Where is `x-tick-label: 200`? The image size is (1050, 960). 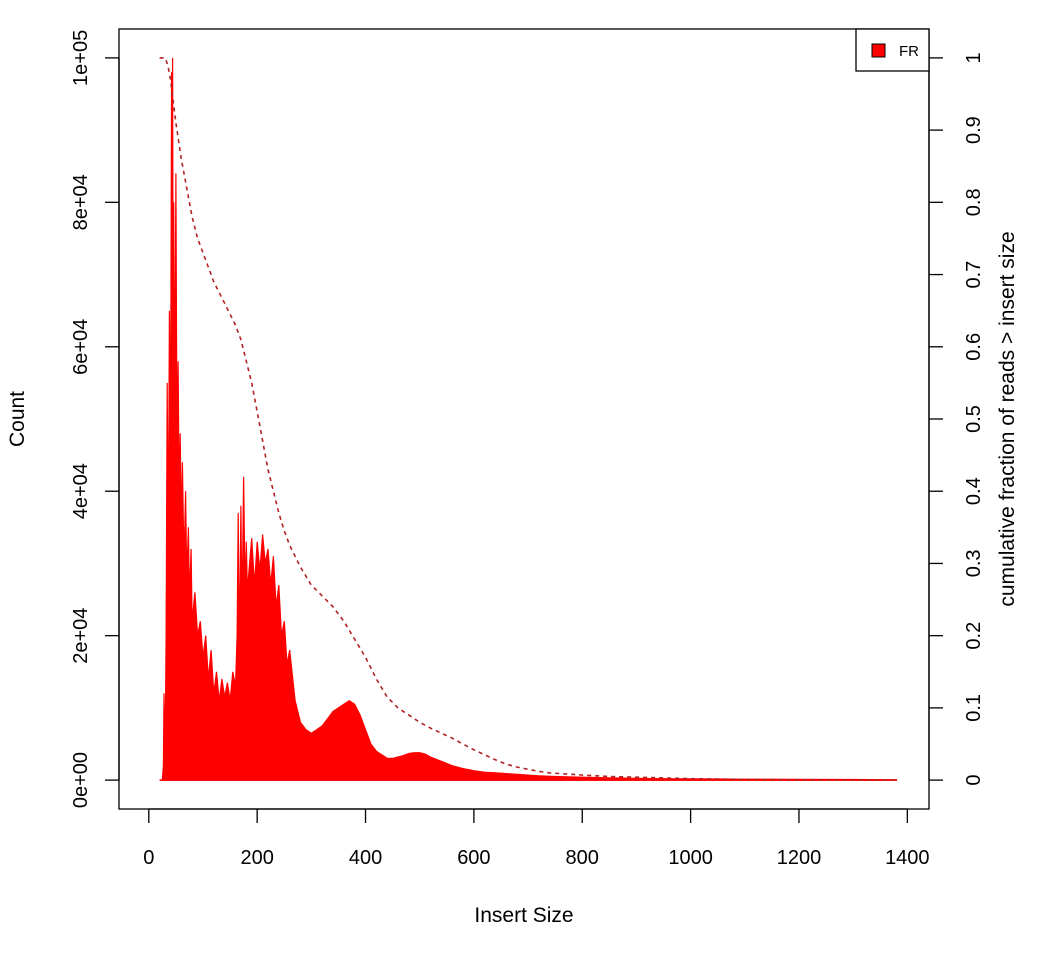
x-tick-label: 200 is located at coordinates (256, 858).